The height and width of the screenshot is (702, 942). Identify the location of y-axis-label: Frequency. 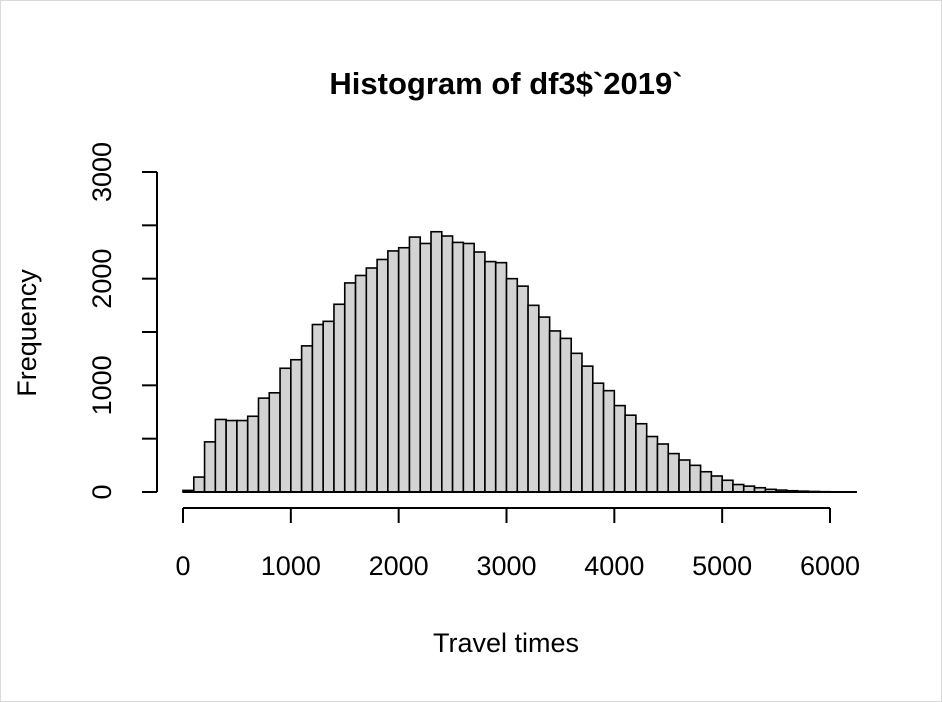
(27, 333).